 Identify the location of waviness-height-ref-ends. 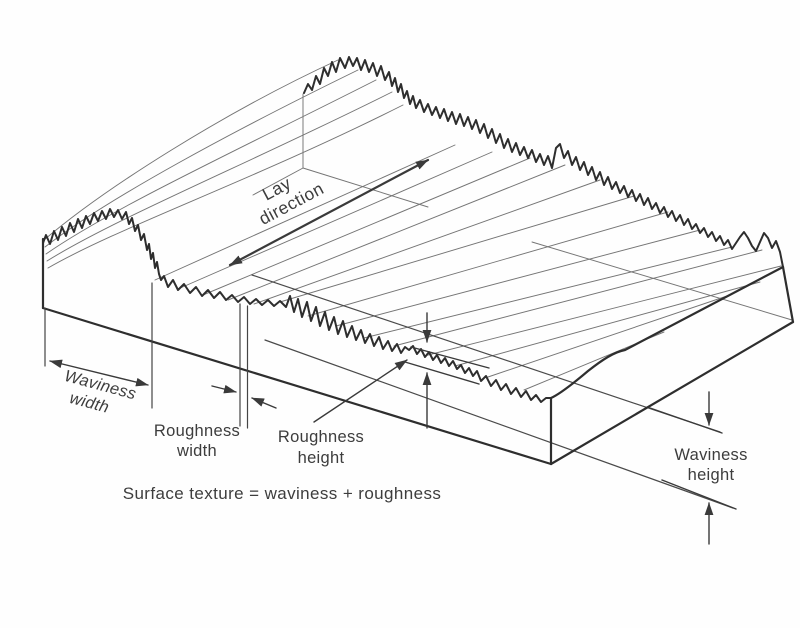
(693, 458).